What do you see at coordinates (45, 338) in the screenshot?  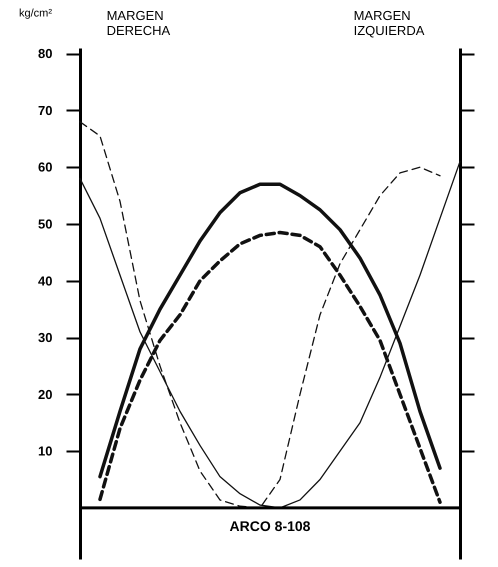 I see `y-tick-label: 30` at bounding box center [45, 338].